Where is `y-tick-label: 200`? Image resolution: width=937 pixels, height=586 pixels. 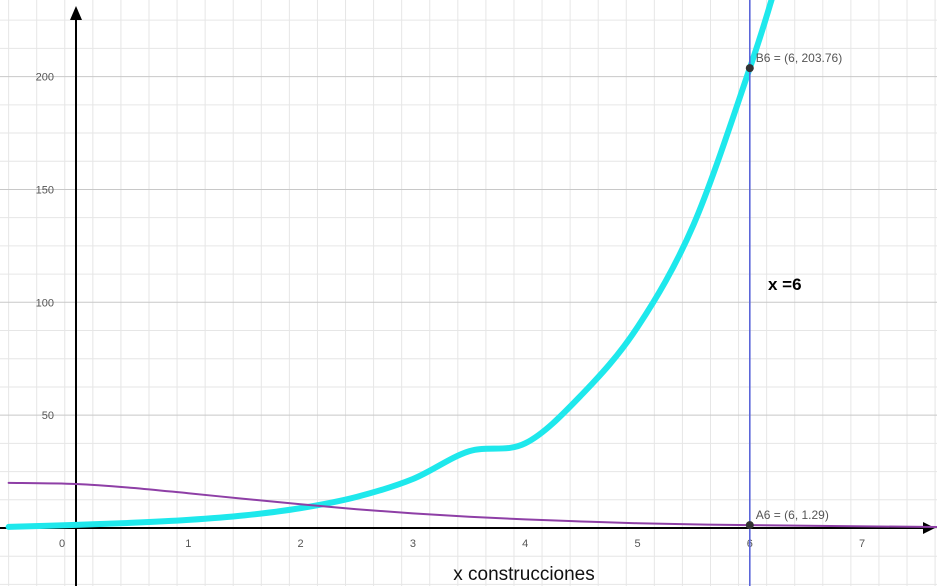
y-tick-label: 200 is located at coordinates (45, 78).